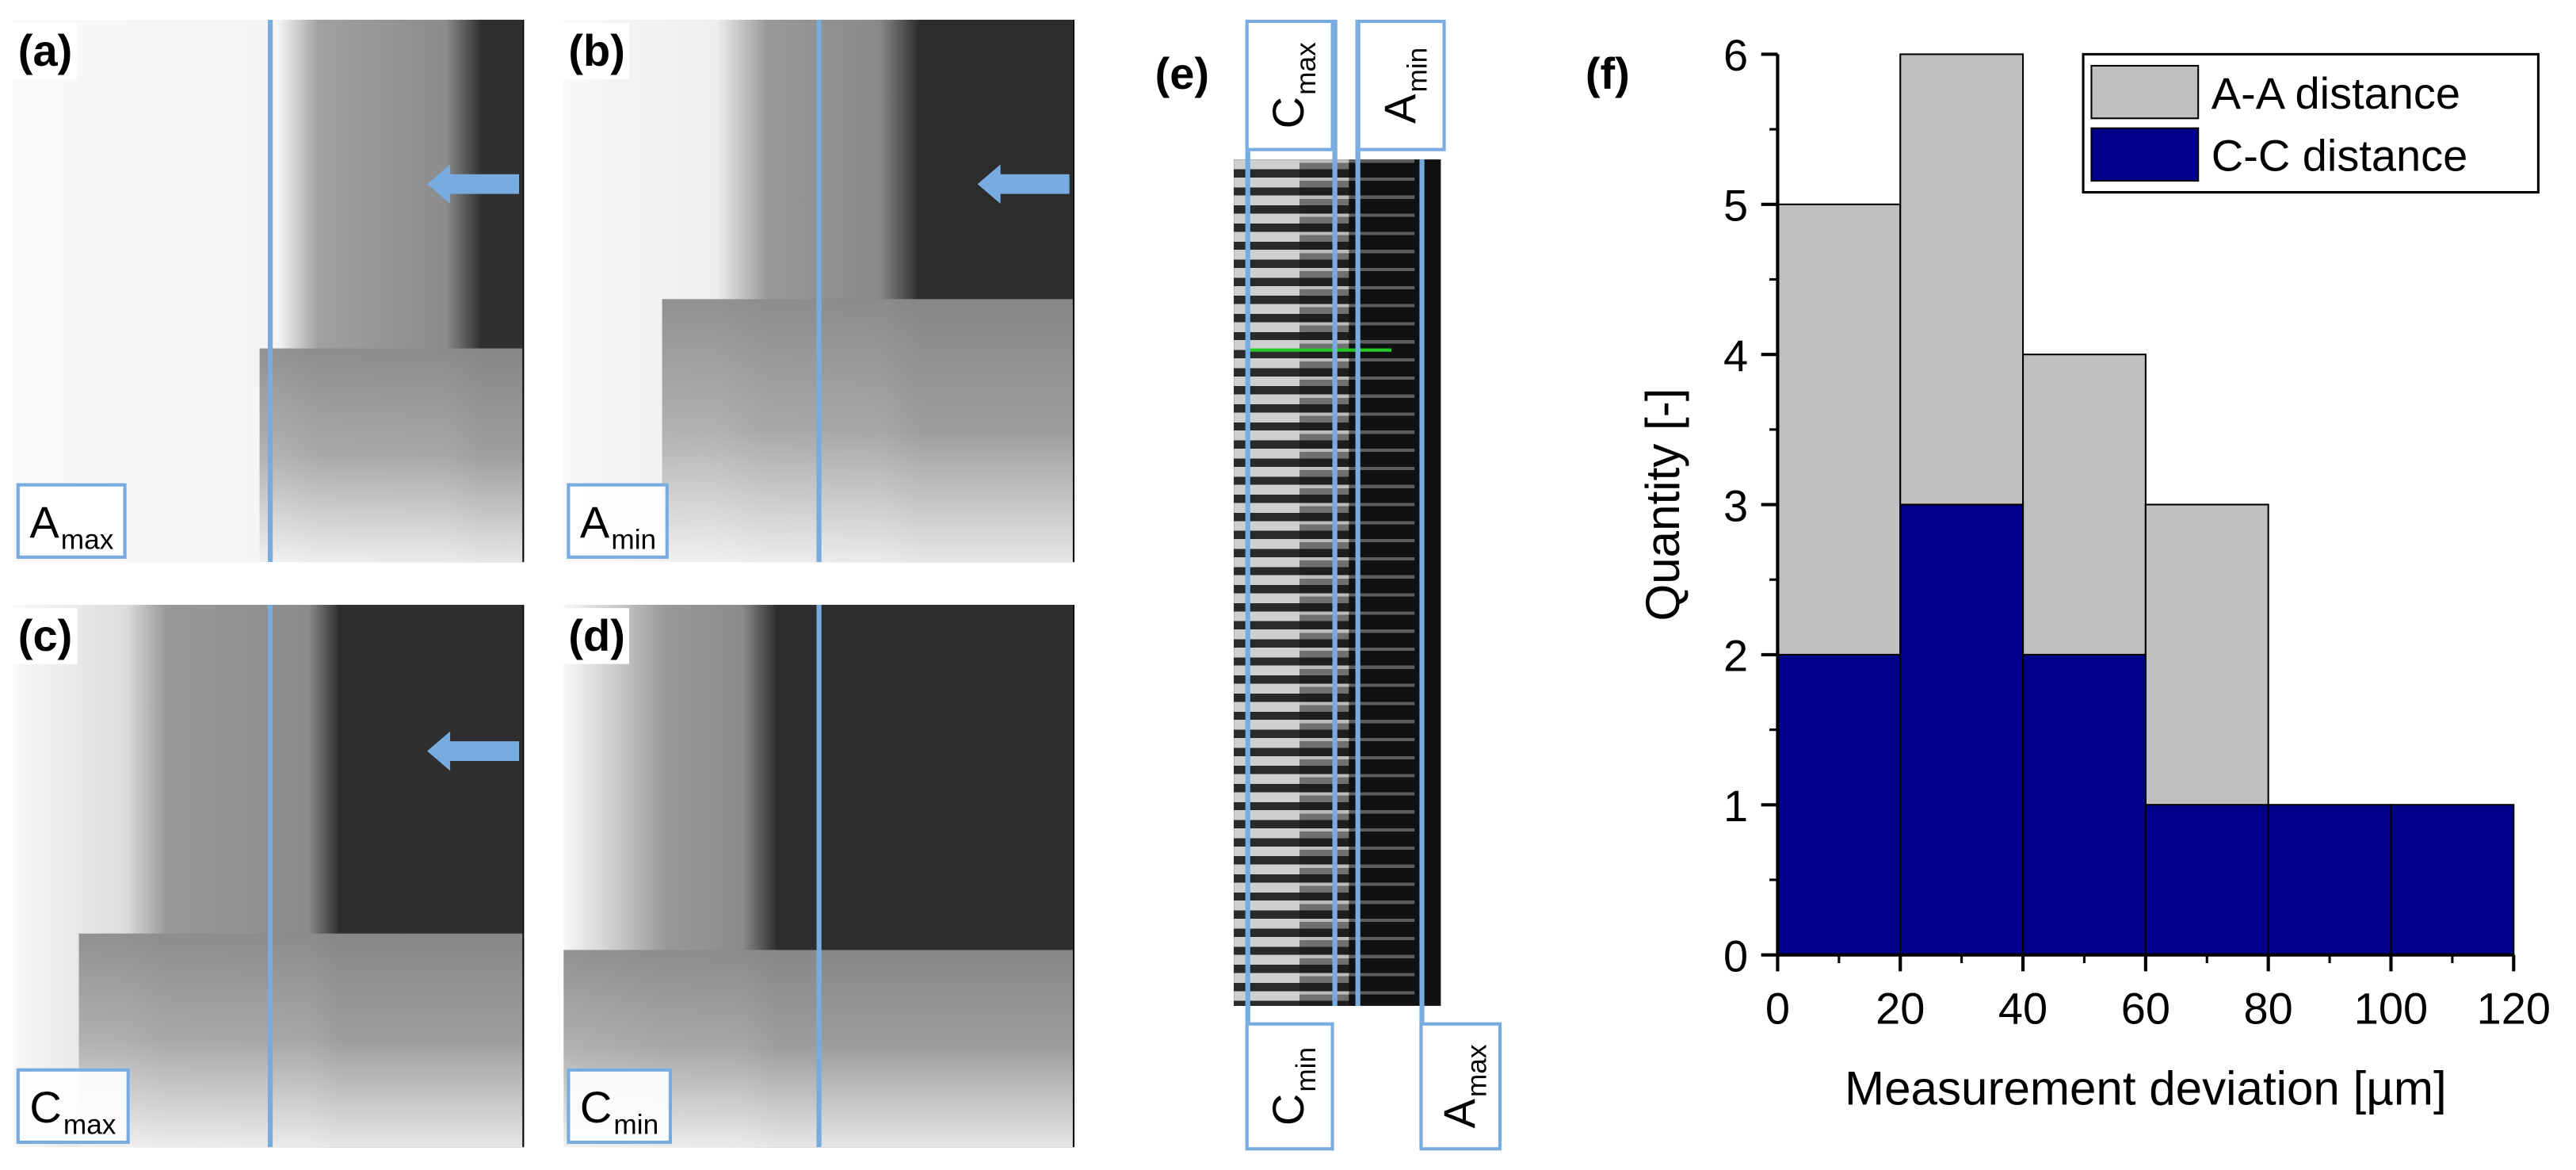 Image resolution: width=2576 pixels, height=1170 pixels. I want to click on y-axis-label: Quantity [-], so click(1662, 504).